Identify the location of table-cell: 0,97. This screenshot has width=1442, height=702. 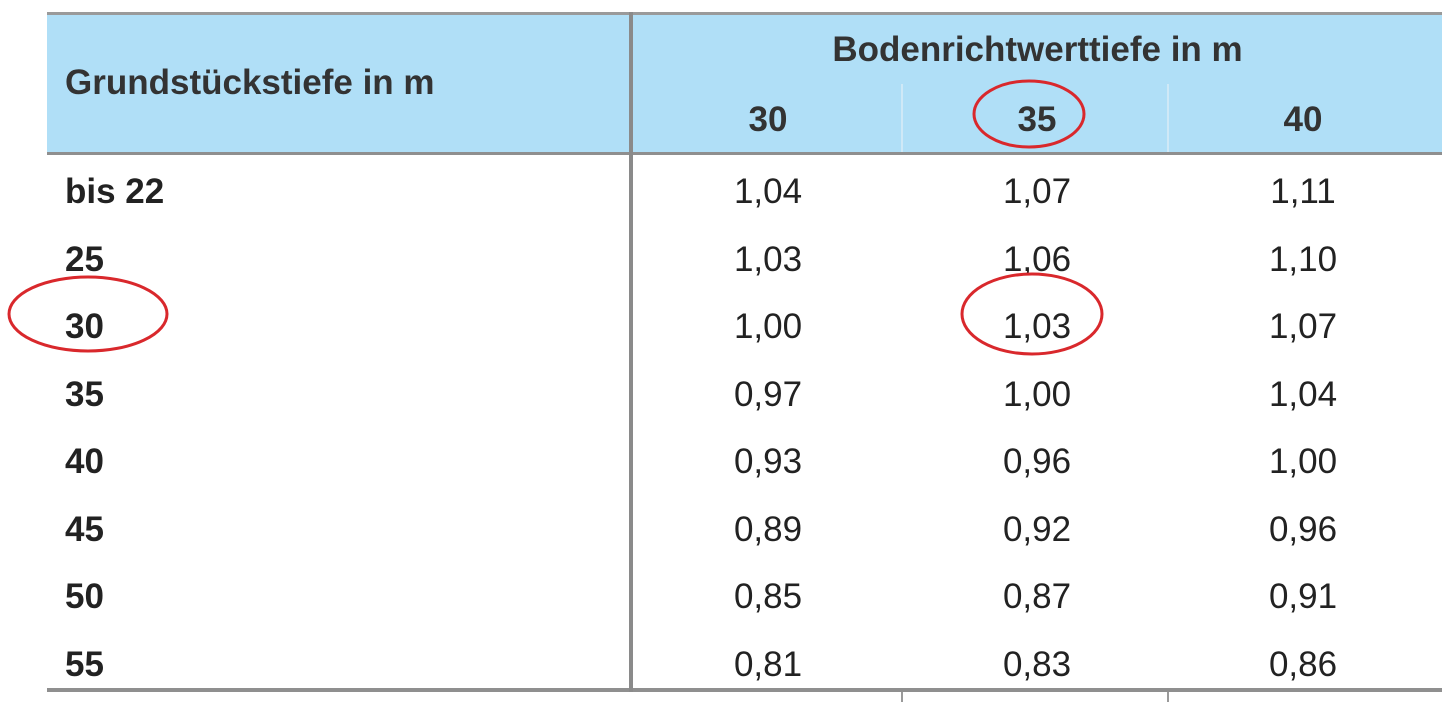
(768, 394).